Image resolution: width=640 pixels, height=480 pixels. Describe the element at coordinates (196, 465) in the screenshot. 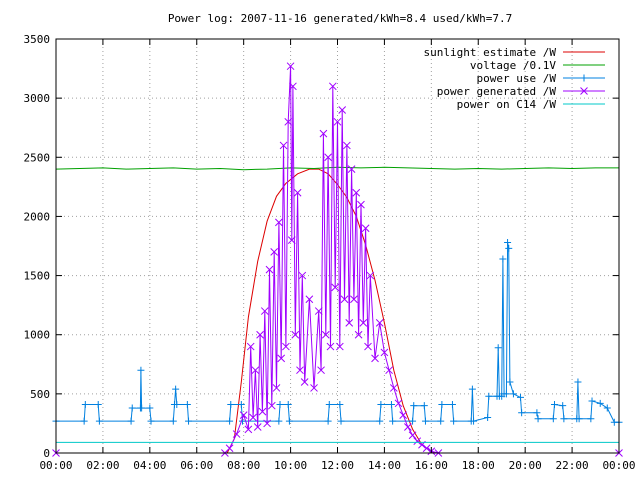

I see `x-tick-label: 06:00` at that location.